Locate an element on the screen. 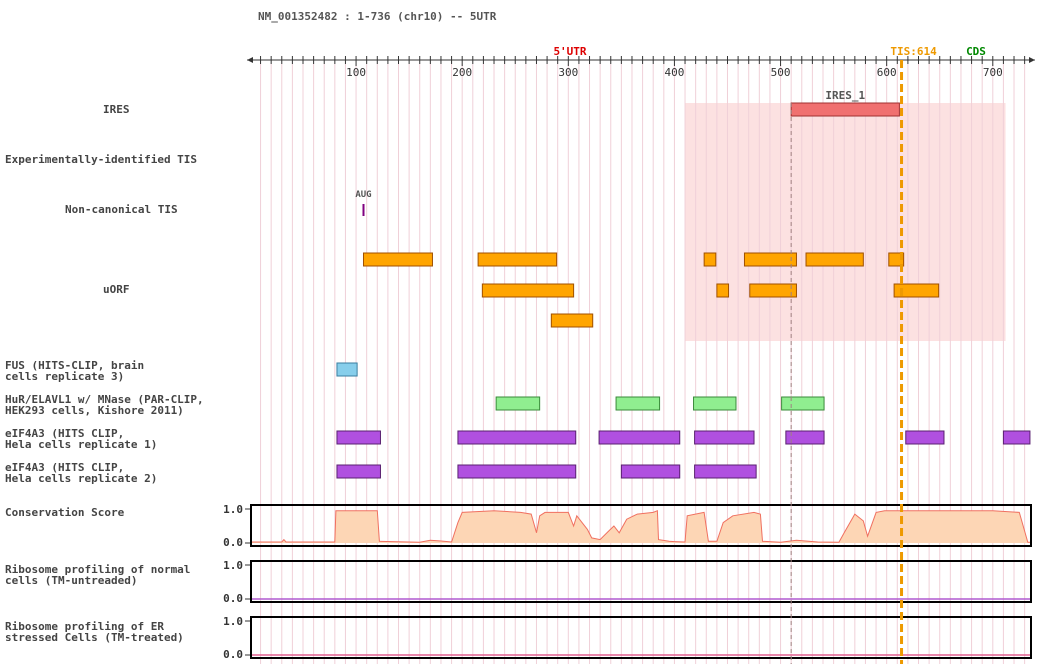 The width and height of the screenshot is (1050, 670). cds-label: CDS is located at coordinates (976, 51).